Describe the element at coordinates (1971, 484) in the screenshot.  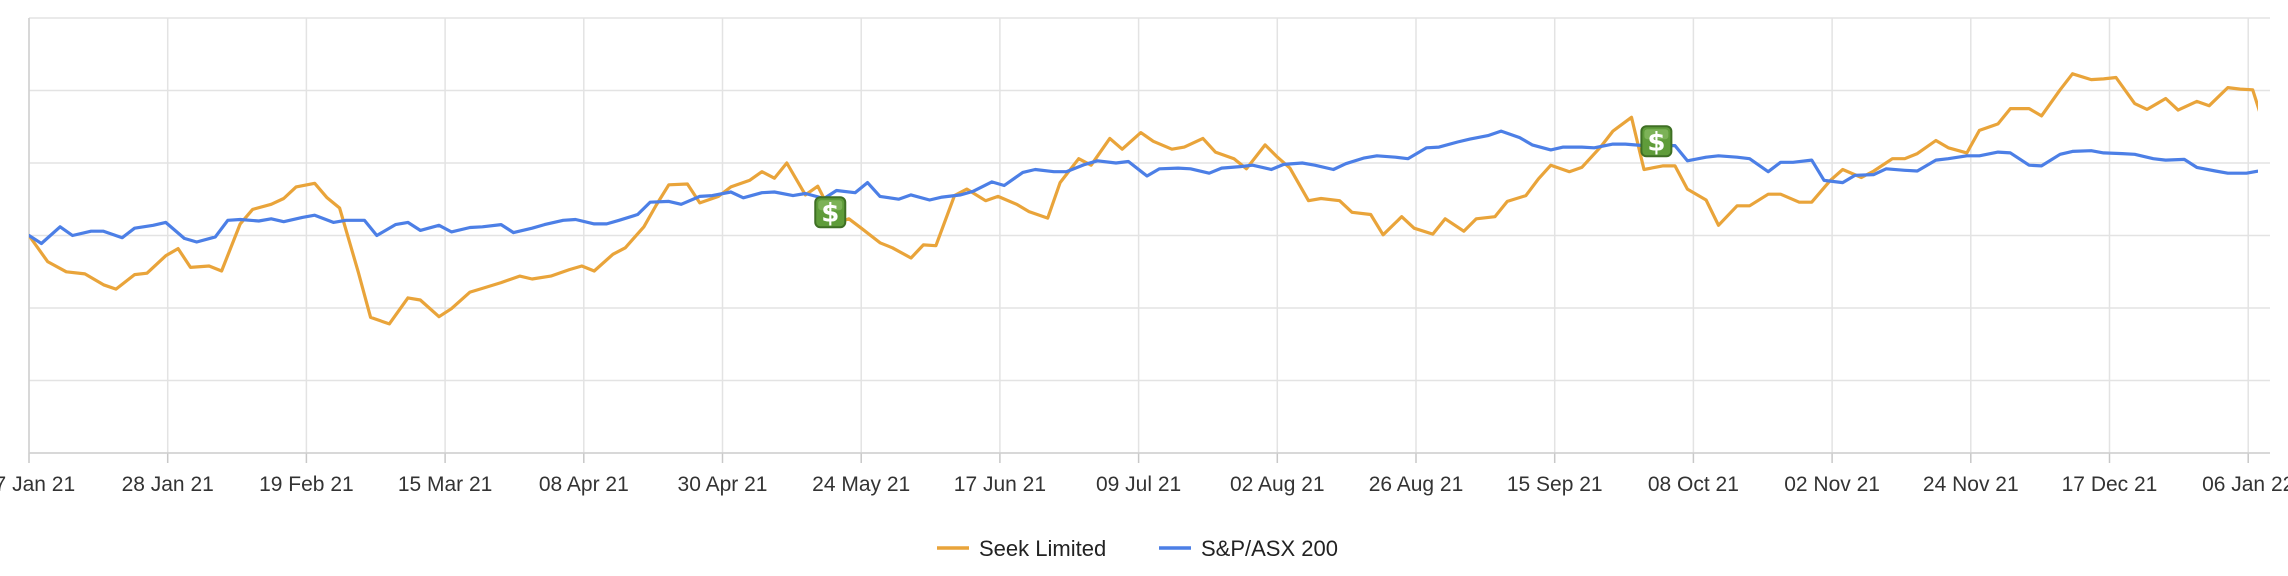
I see `x-tick-label: 24 Nov 21` at that location.